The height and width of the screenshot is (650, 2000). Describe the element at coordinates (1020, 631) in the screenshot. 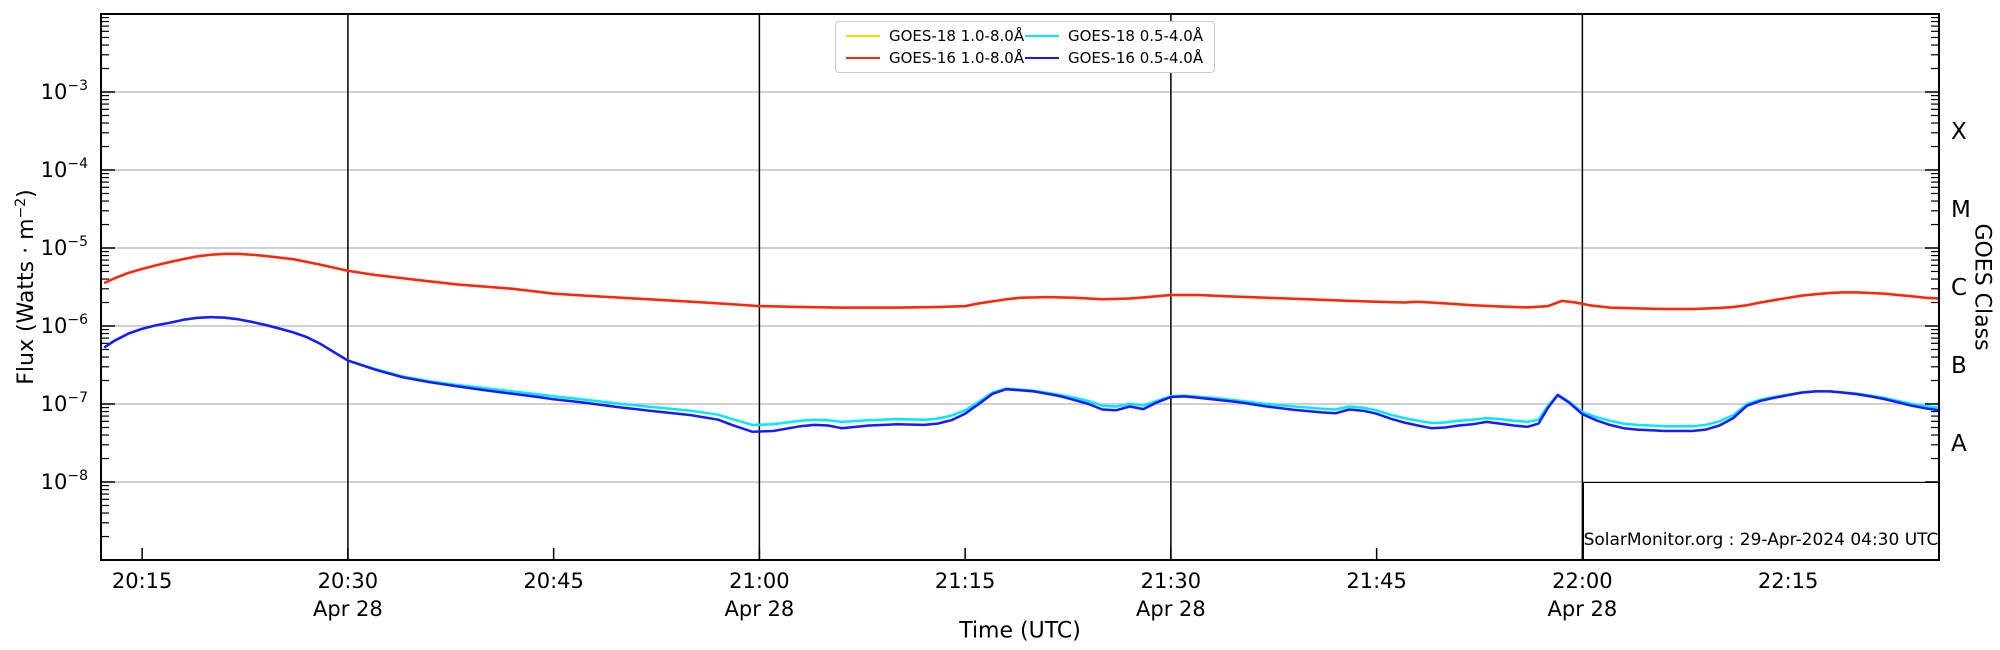

I see `x-axis-title: Time (UTC)` at that location.